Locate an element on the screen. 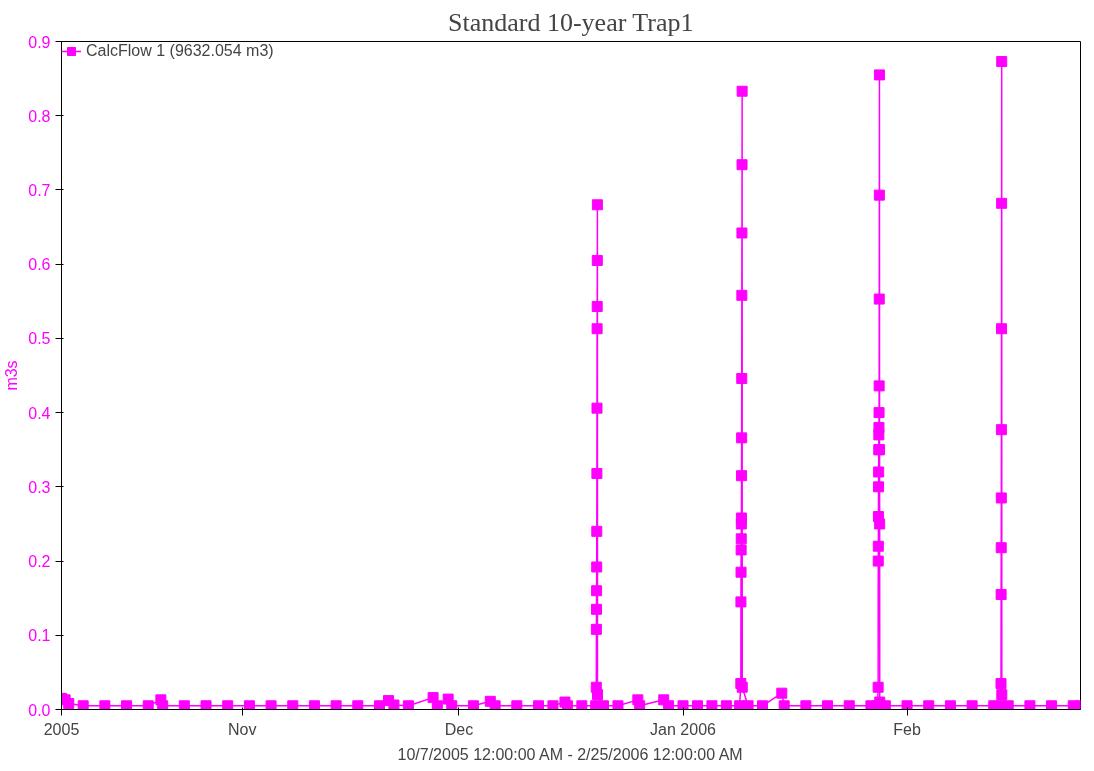 Image resolution: width=1094 pixels, height=771 pixels. y-axis-title: m3s is located at coordinates (12, 375).